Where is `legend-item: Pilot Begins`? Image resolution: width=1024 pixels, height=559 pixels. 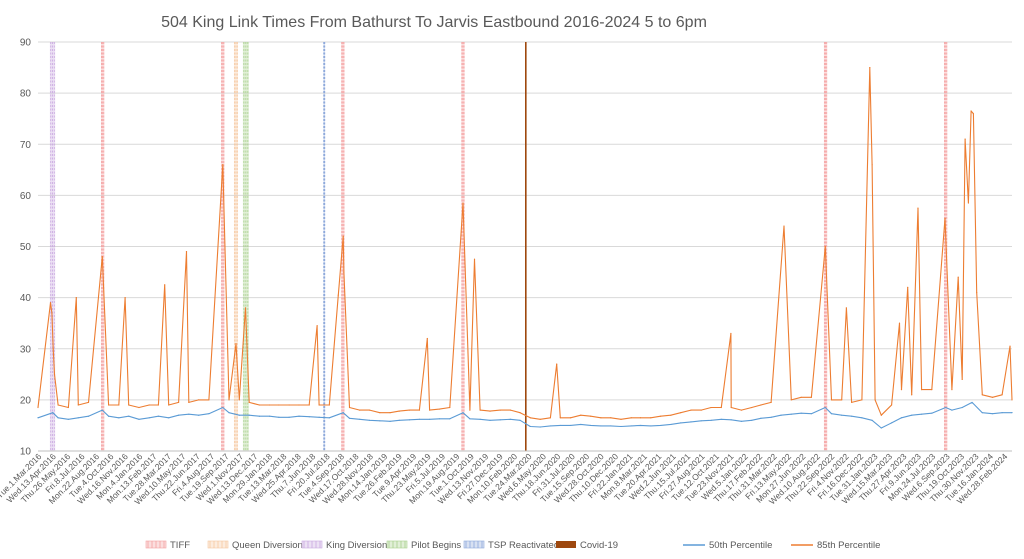
legend-item: Pilot Begins is located at coordinates (423, 545).